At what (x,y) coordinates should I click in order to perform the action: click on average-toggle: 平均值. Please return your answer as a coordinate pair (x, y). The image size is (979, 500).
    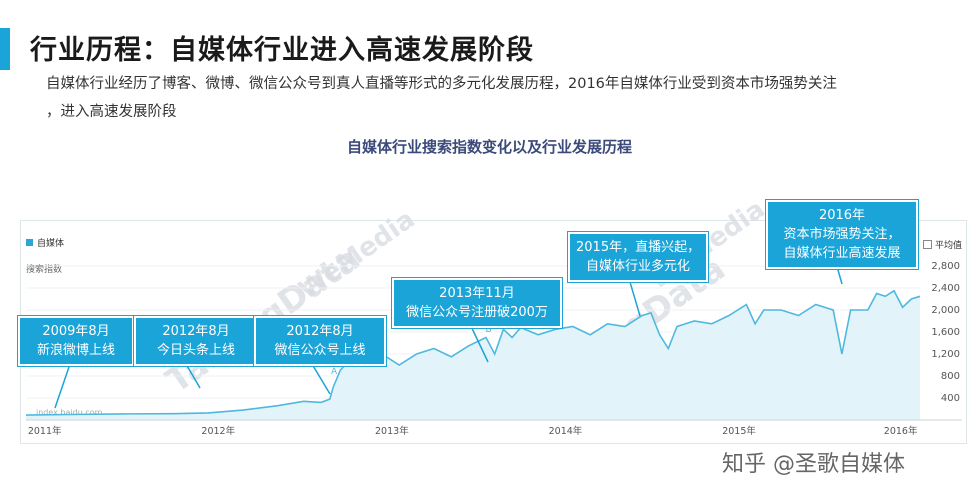
    Looking at the image, I should click on (942, 244).